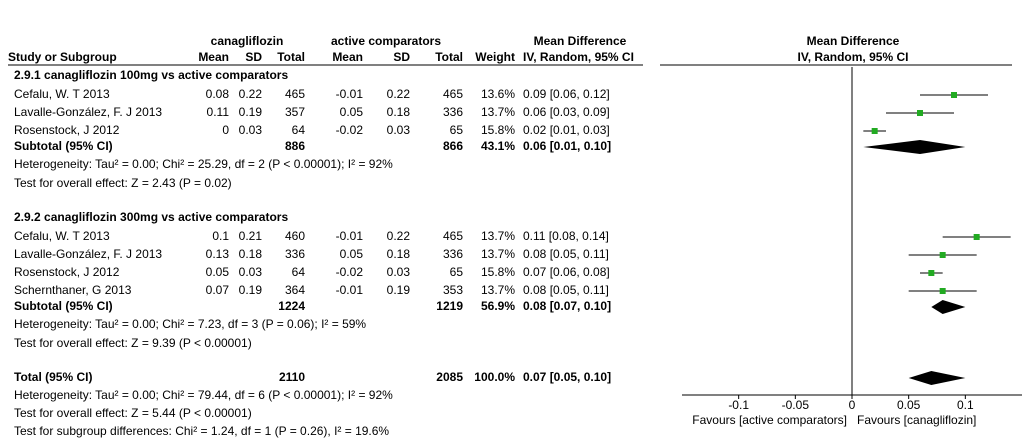 The image size is (1024, 444). What do you see at coordinates (566, 272) in the screenshot?
I see `ci-text: 0.07 [0.06, 0.08]` at bounding box center [566, 272].